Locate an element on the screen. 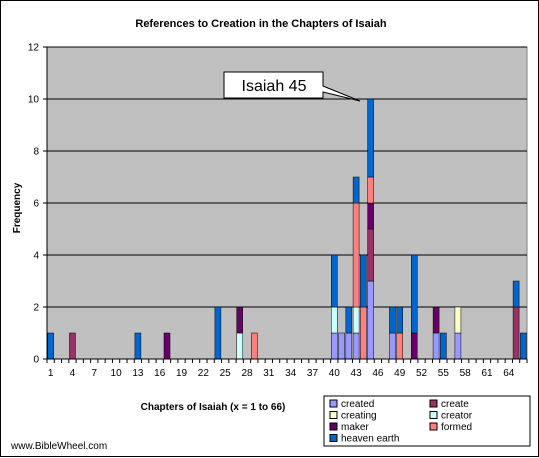 The image size is (539, 458). legend-swatch-create is located at coordinates (433, 403).